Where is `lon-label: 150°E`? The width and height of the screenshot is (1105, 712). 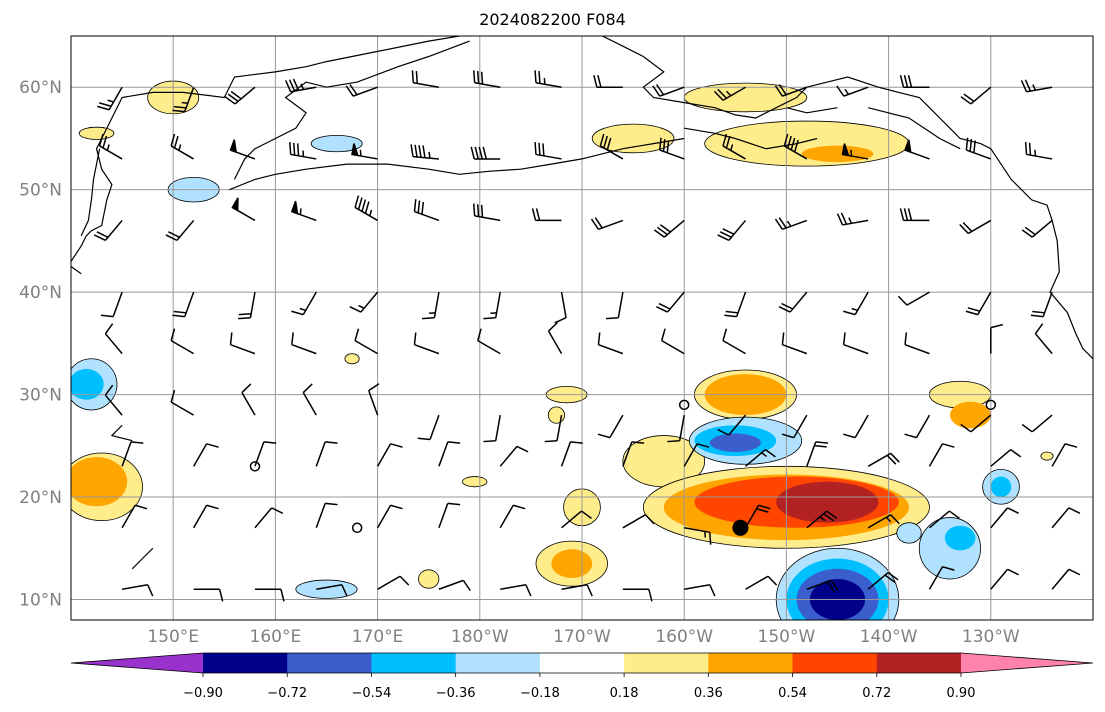 lon-label: 150°E is located at coordinates (173, 637).